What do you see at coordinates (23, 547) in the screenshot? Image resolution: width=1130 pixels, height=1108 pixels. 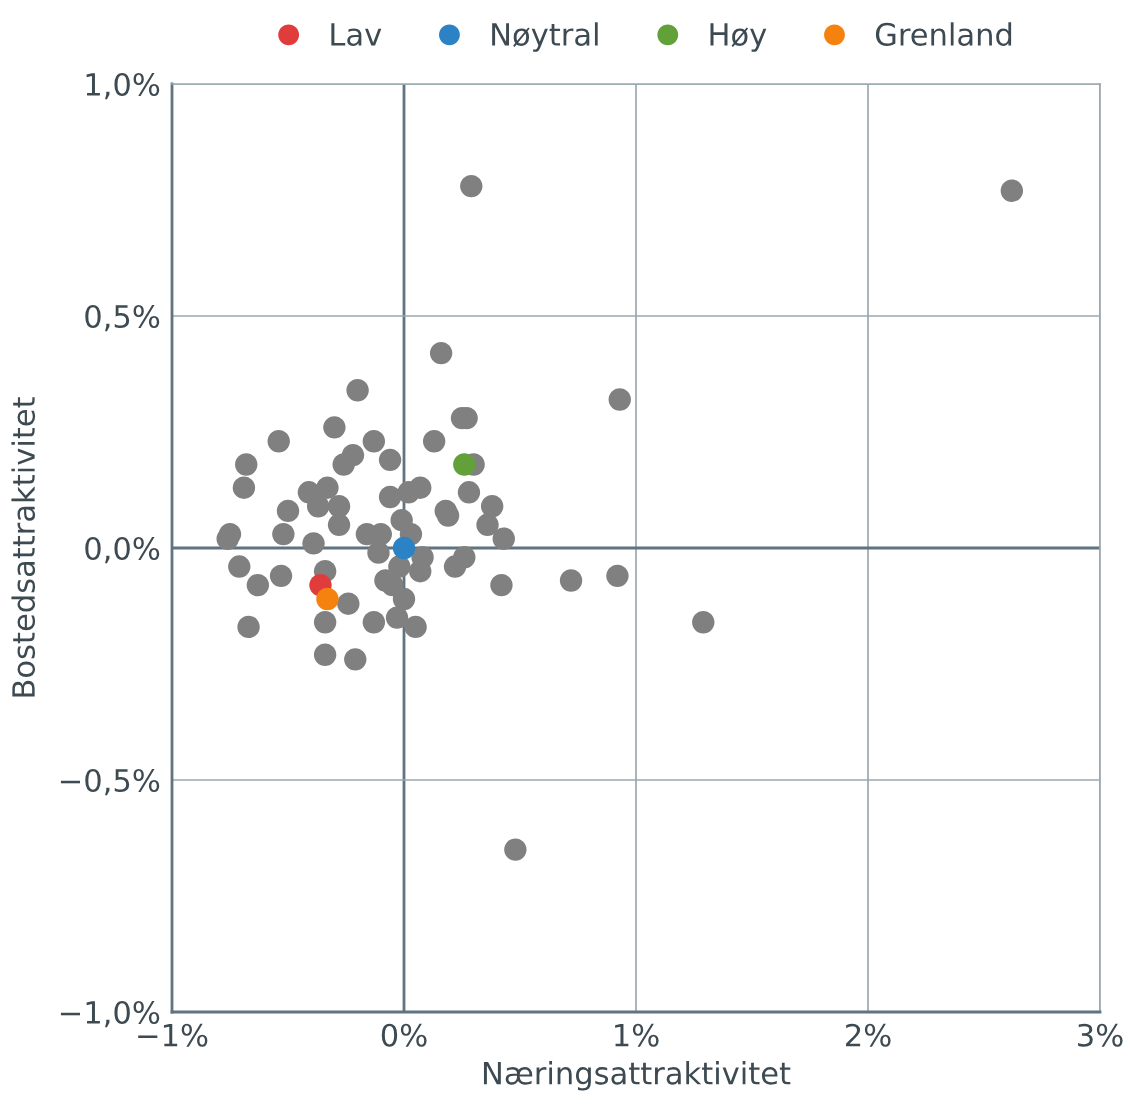 I see `y-axis-title: Bostedsattraktivitet` at bounding box center [23, 547].